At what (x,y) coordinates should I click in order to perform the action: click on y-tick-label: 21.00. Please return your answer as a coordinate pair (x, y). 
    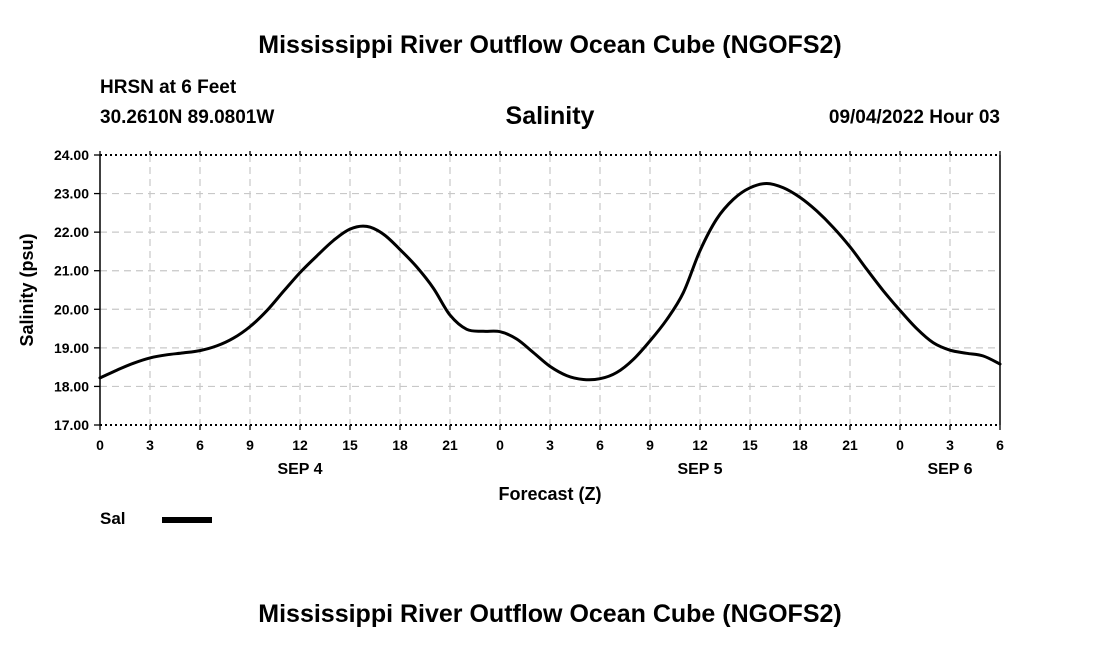
    Looking at the image, I should click on (71, 271).